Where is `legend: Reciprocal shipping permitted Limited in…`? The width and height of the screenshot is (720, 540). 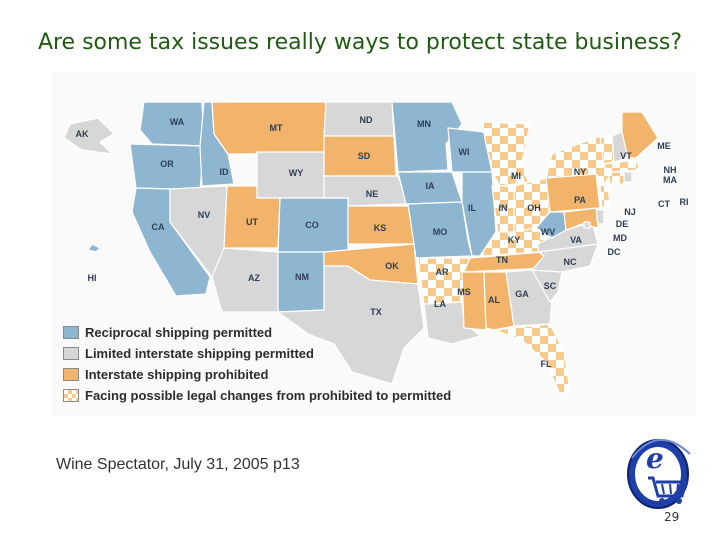 legend: Reciprocal shipping permitted Limited in… is located at coordinates (257, 364).